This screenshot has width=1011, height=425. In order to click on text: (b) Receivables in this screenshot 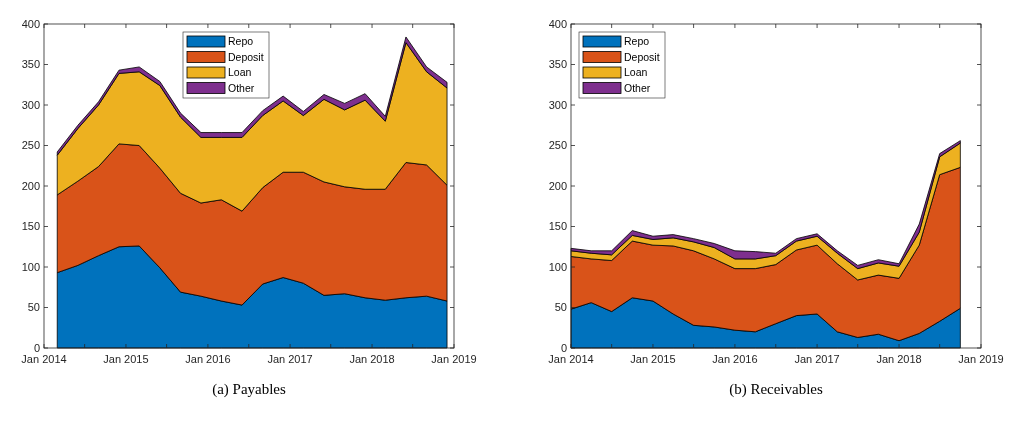, I will do `click(776, 389)`.